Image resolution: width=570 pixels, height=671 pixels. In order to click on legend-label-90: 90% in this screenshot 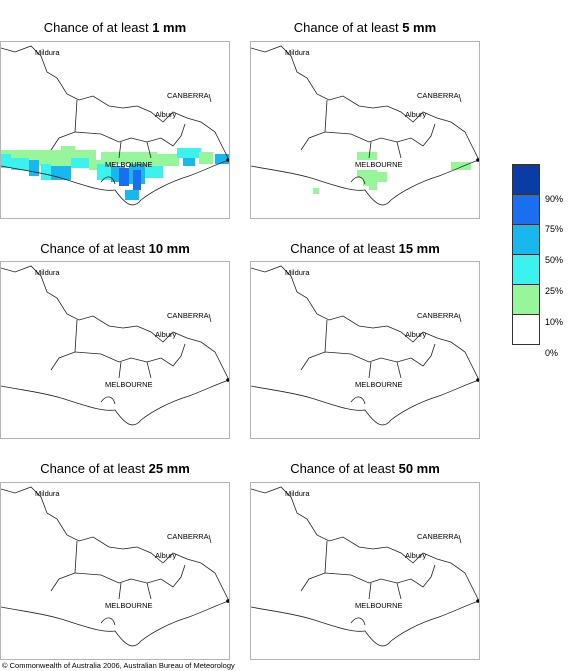, I will do `click(554, 199)`.